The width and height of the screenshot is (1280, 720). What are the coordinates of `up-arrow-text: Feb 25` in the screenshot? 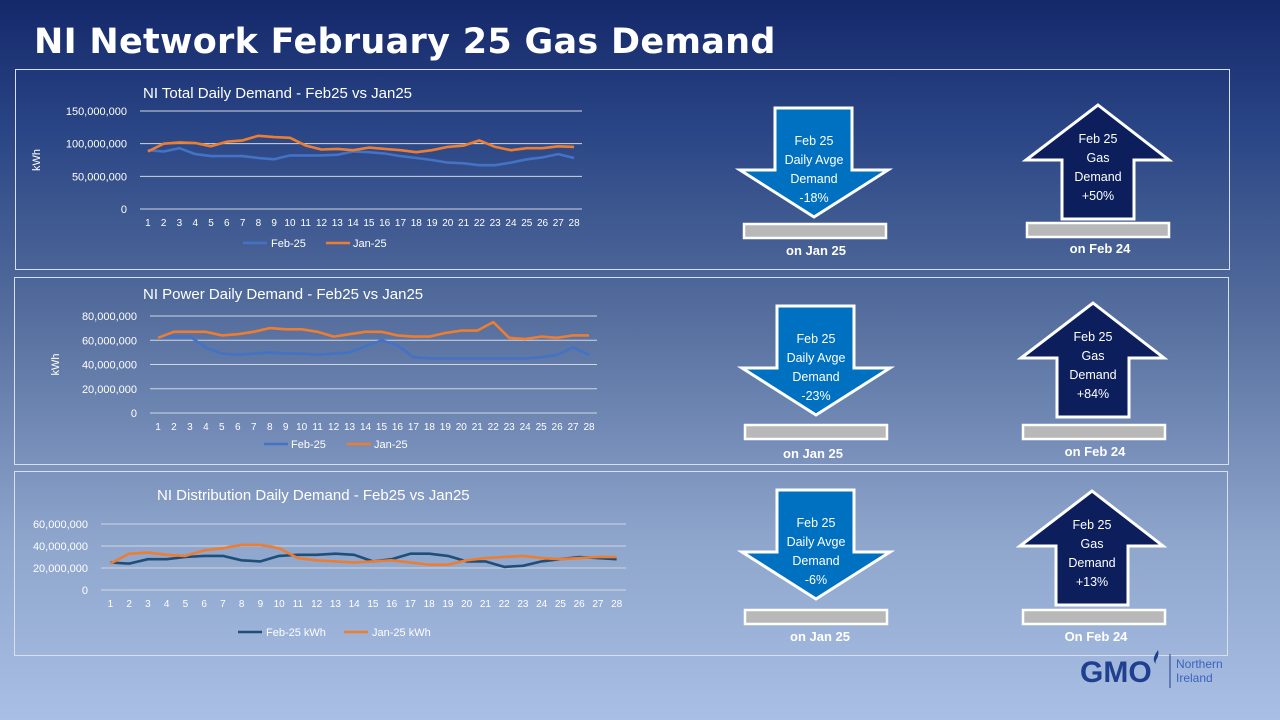 It's located at (1098, 139).